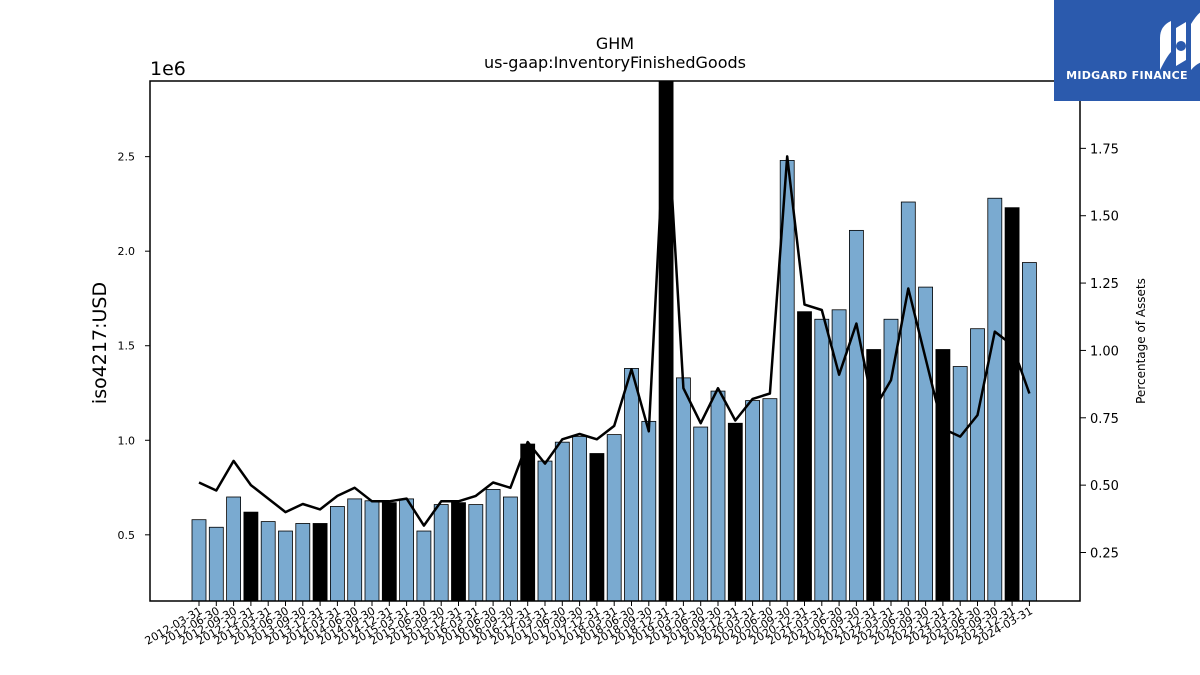  I want to click on chart-subtitle: us-gaap:InventoryFinishedGoods, so click(615, 62).